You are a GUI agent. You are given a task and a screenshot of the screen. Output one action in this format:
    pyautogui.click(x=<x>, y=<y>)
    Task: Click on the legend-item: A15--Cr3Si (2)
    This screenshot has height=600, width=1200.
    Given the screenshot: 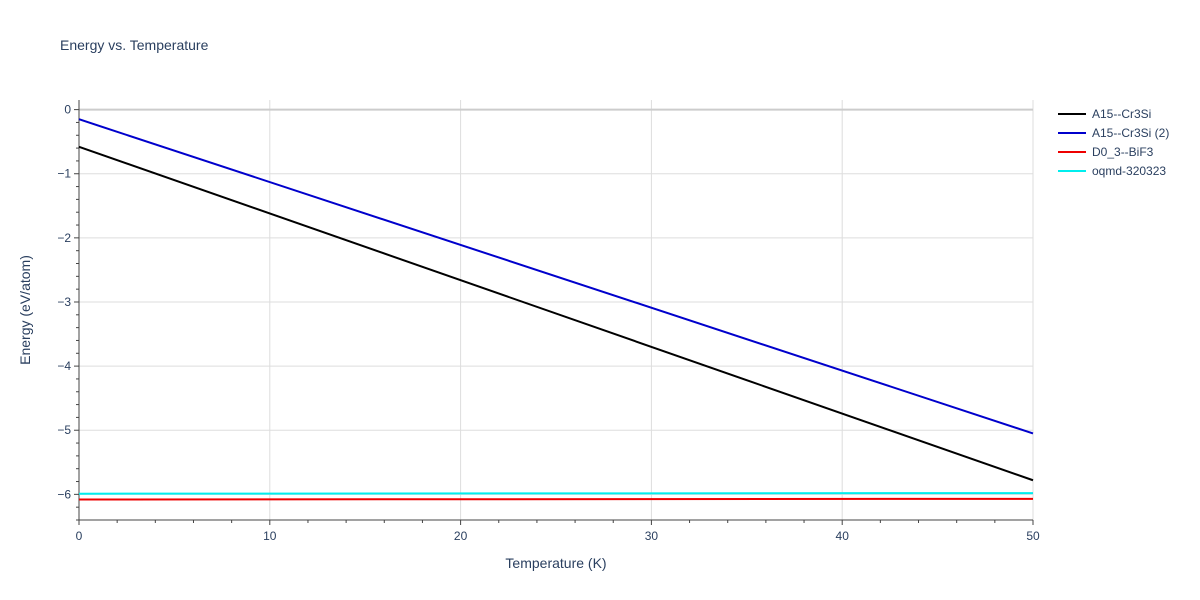 What is the action you would take?
    pyautogui.click(x=1113, y=133)
    